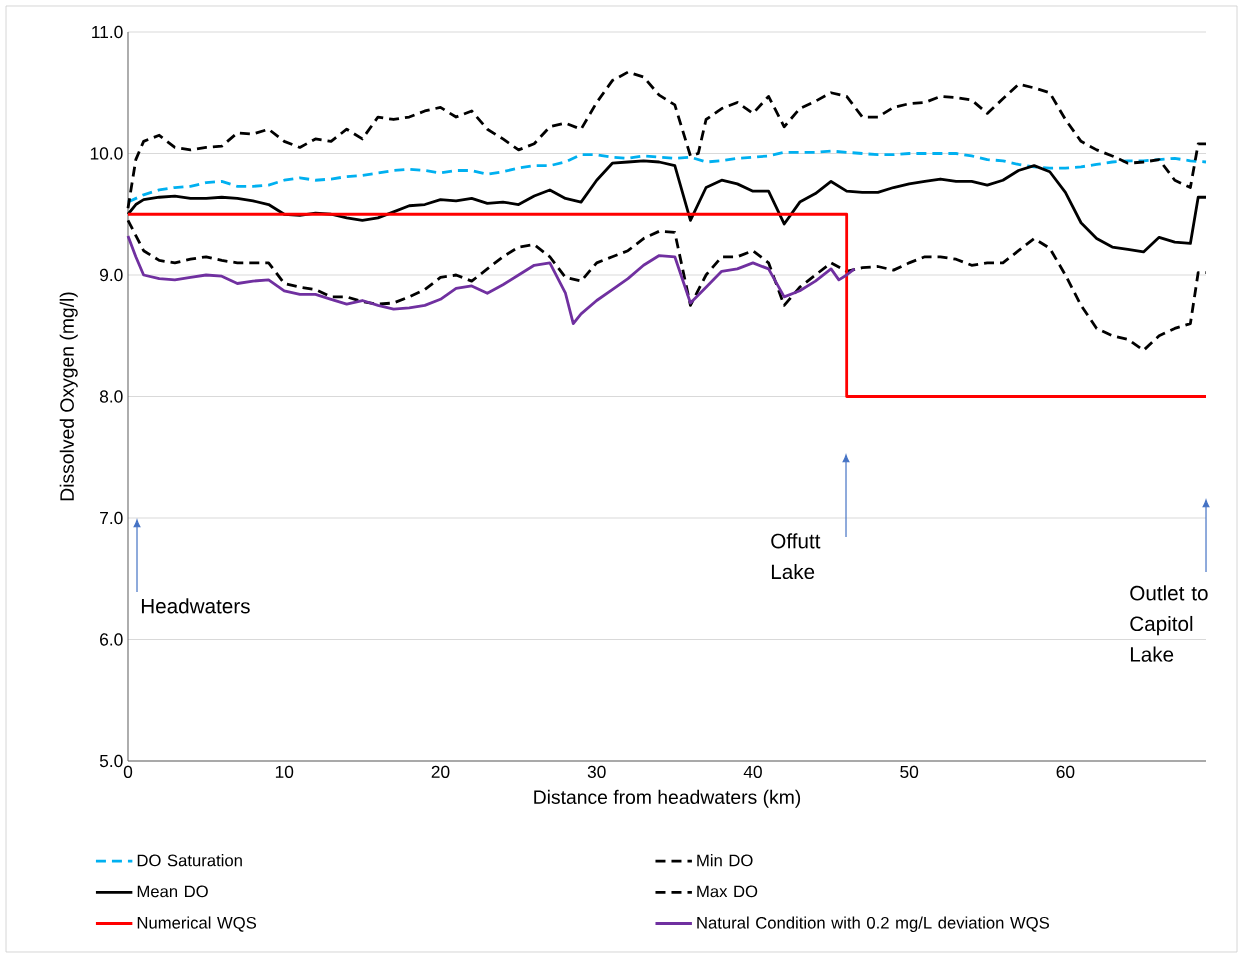 The image size is (1243, 958). Describe the element at coordinates (111, 761) in the screenshot. I see `y-tick-label: 5.0` at that location.